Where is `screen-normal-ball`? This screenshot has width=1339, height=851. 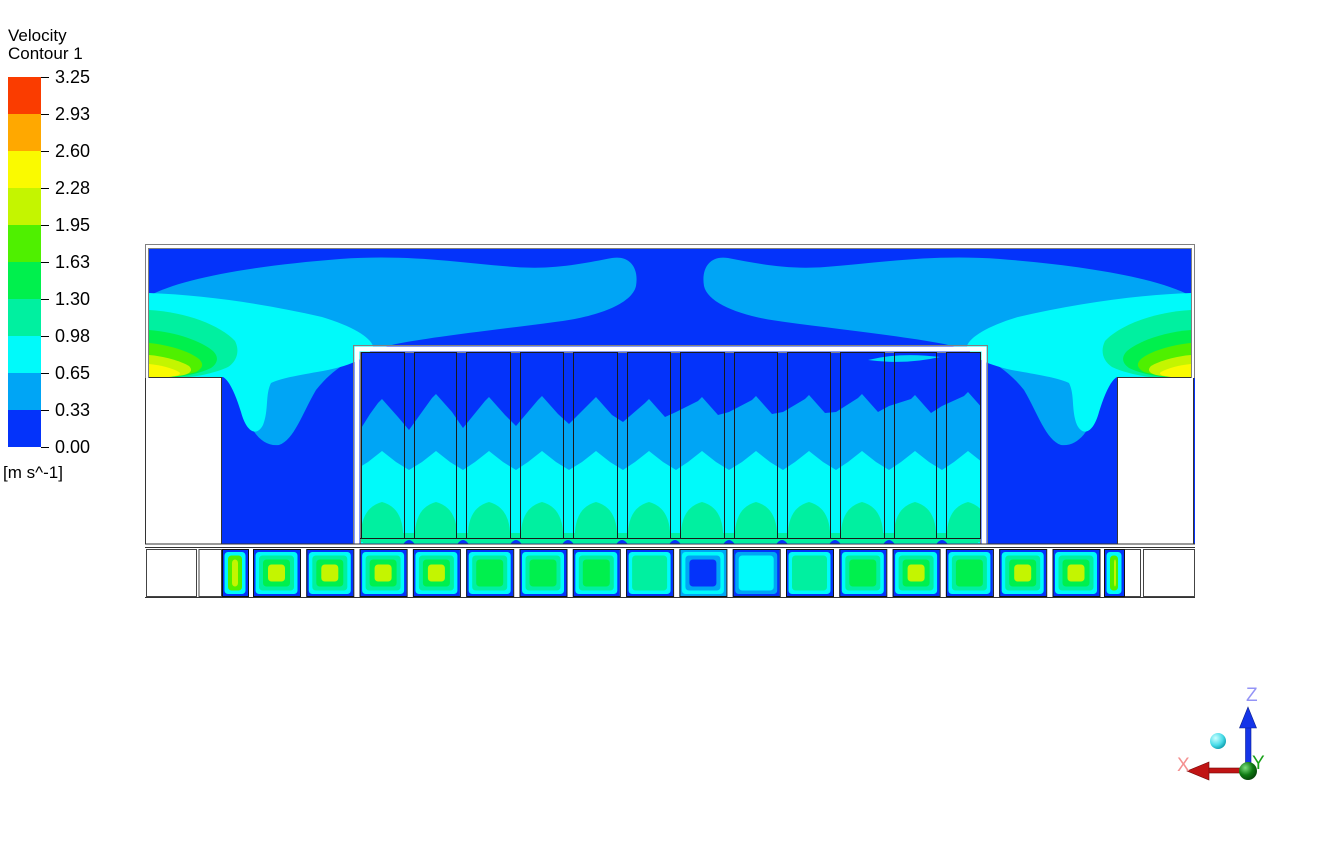 screen-normal-ball is located at coordinates (1218, 741).